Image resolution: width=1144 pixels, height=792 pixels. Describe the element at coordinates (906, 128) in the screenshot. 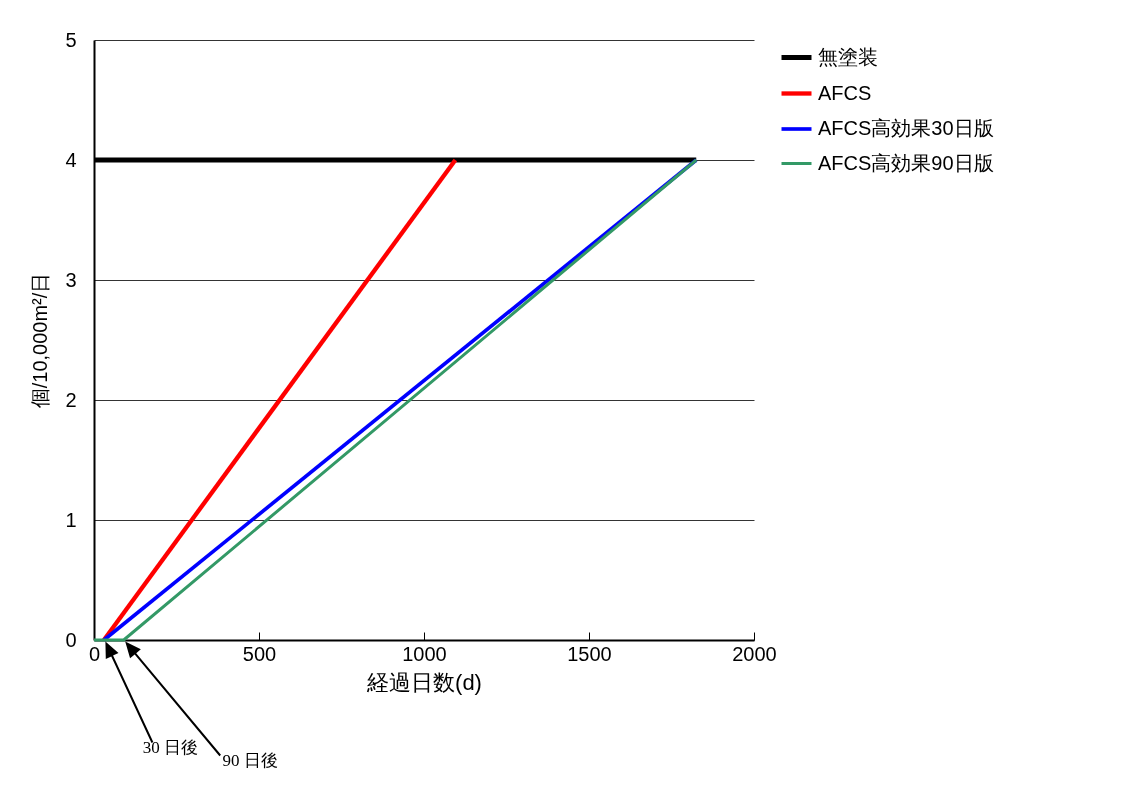

I see `legend-label: AFCS高効果30日版` at that location.